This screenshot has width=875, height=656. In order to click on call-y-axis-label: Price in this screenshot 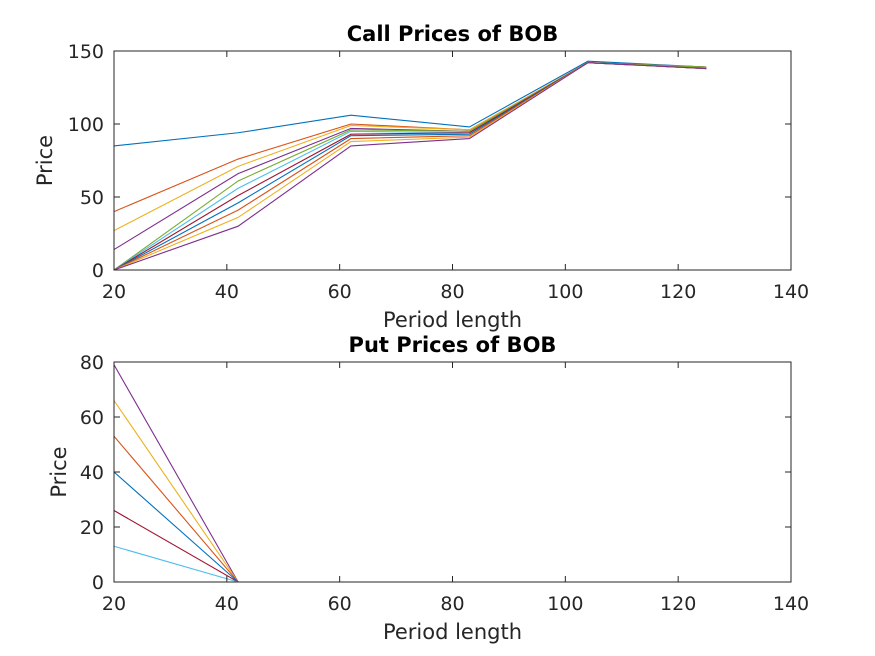, I will do `click(45, 160)`.